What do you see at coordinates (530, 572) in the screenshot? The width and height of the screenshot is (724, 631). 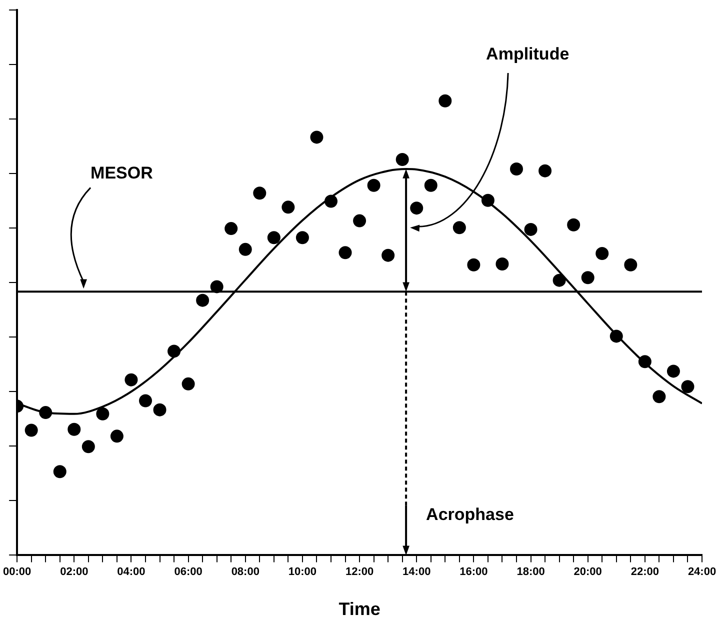 I see `x-tick-label: 18:00` at bounding box center [530, 572].